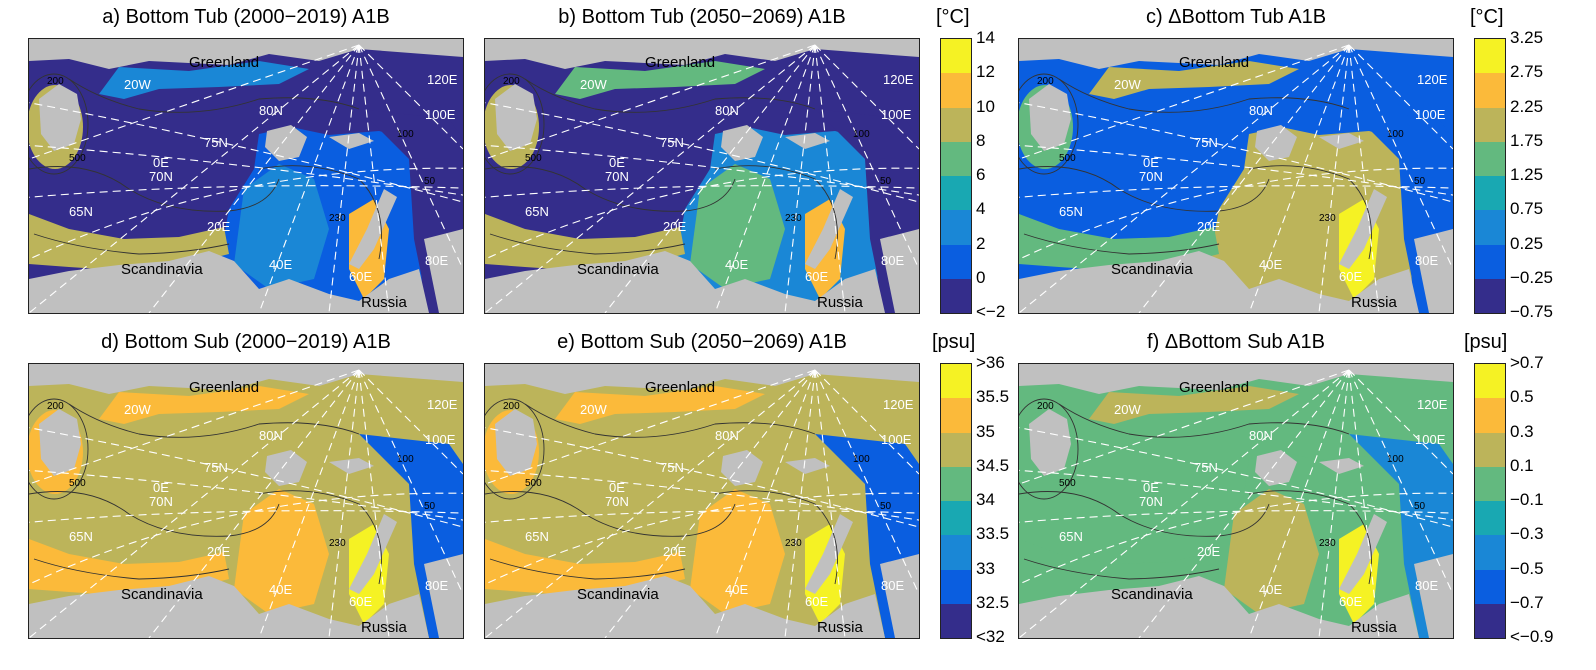  What do you see at coordinates (990, 636) in the screenshot?
I see `colorbar-tick-label: <32` at bounding box center [990, 636].